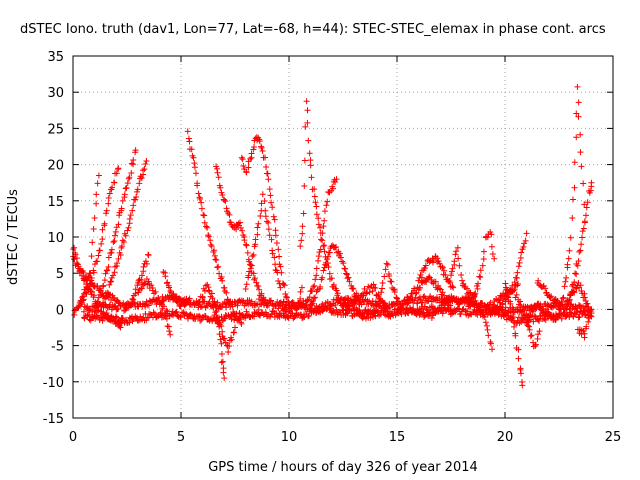 This screenshot has height=480, width=640. What do you see at coordinates (505, 437) in the screenshot?
I see `x-tick-label: 20` at bounding box center [505, 437].